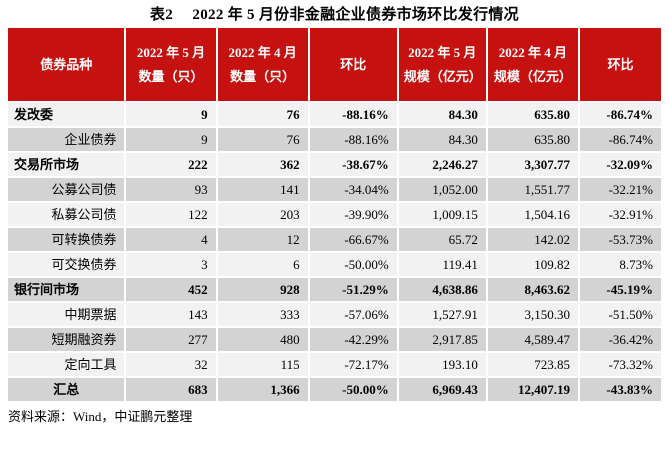 The height and width of the screenshot is (459, 669). What do you see at coordinates (442, 289) in the screenshot?
I see `cell-value: 4,638.86` at bounding box center [442, 289].